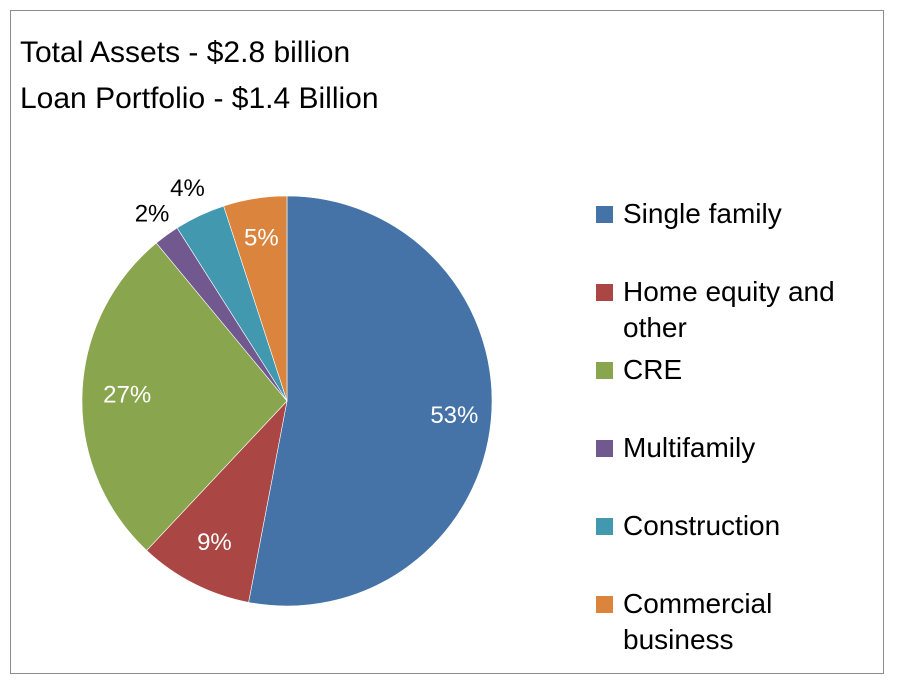 The width and height of the screenshot is (906, 693). What do you see at coordinates (689, 447) in the screenshot?
I see `legend-label: Multifamily` at bounding box center [689, 447].